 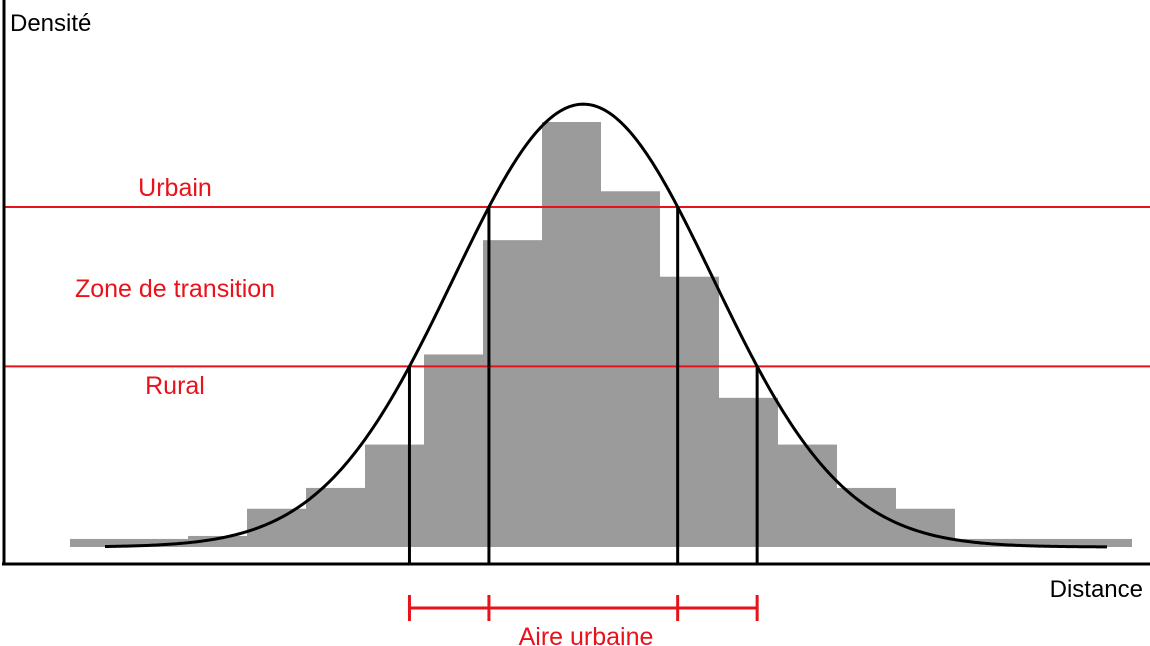 What do you see at coordinates (586, 634) in the screenshot?
I see `aire-urbaine-label: Aire urbaine` at bounding box center [586, 634].